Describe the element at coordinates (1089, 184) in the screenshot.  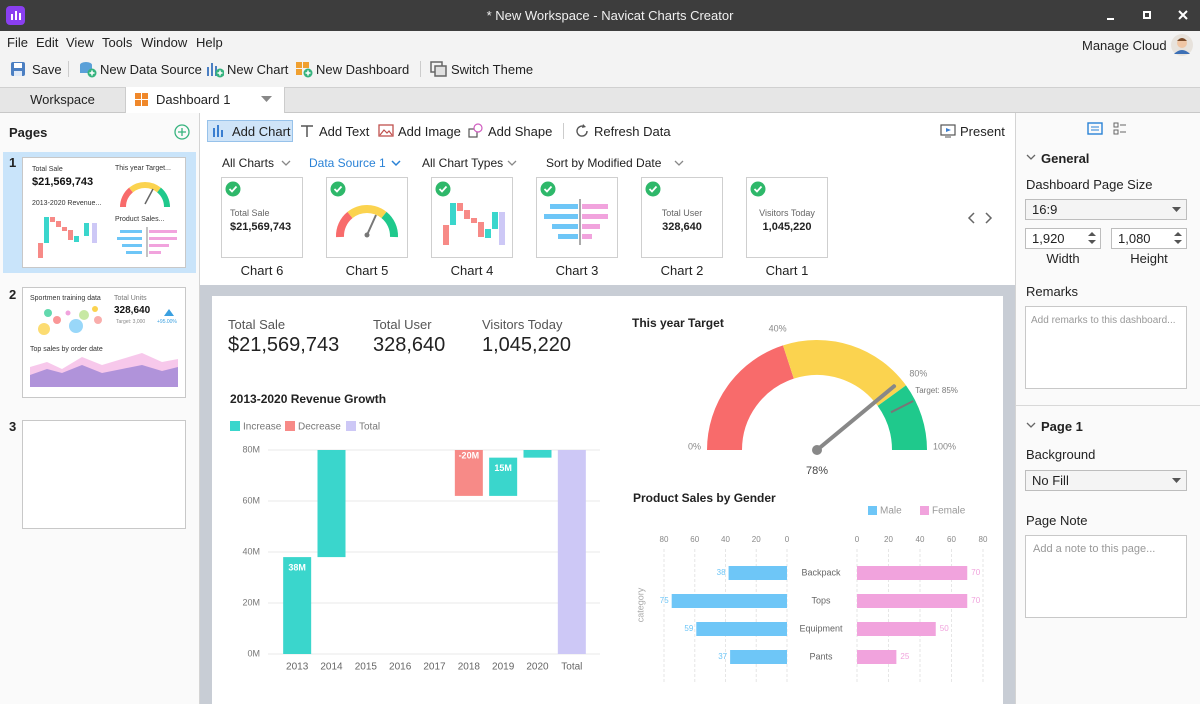
I see `field-label: Dashboard Page Size` at that location.